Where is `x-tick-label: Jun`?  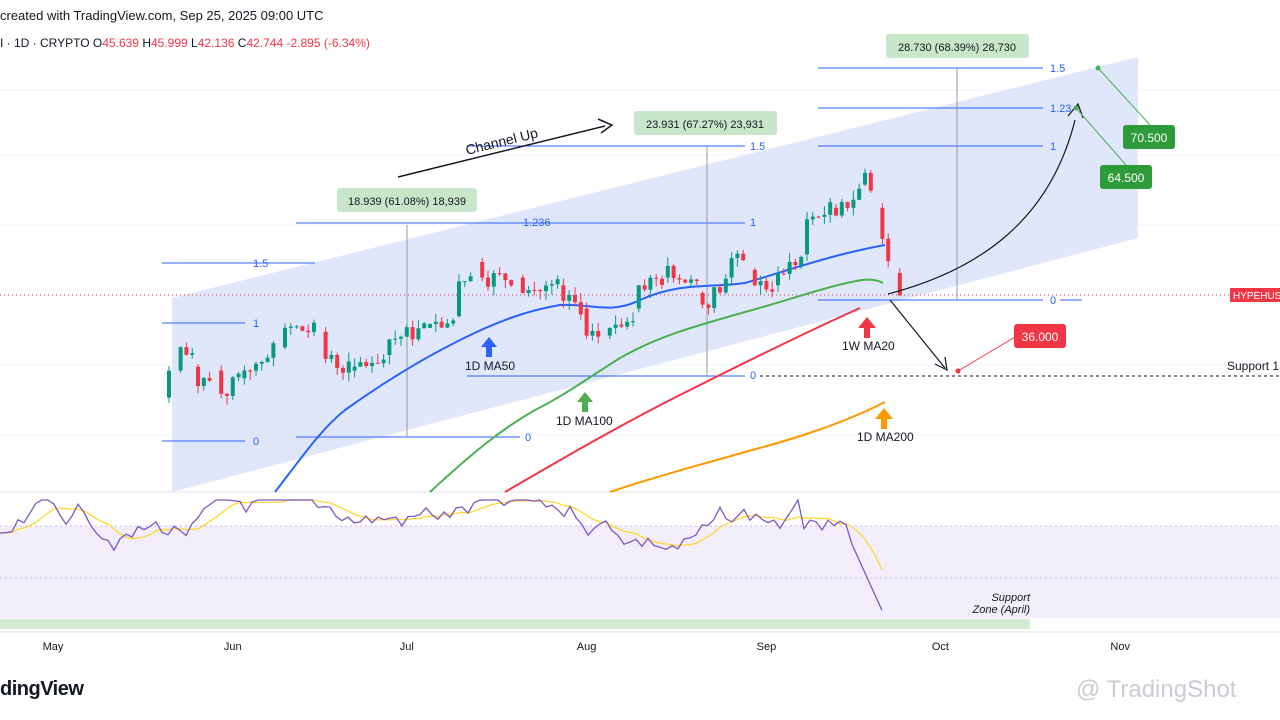
x-tick-label: Jun is located at coordinates (233, 647).